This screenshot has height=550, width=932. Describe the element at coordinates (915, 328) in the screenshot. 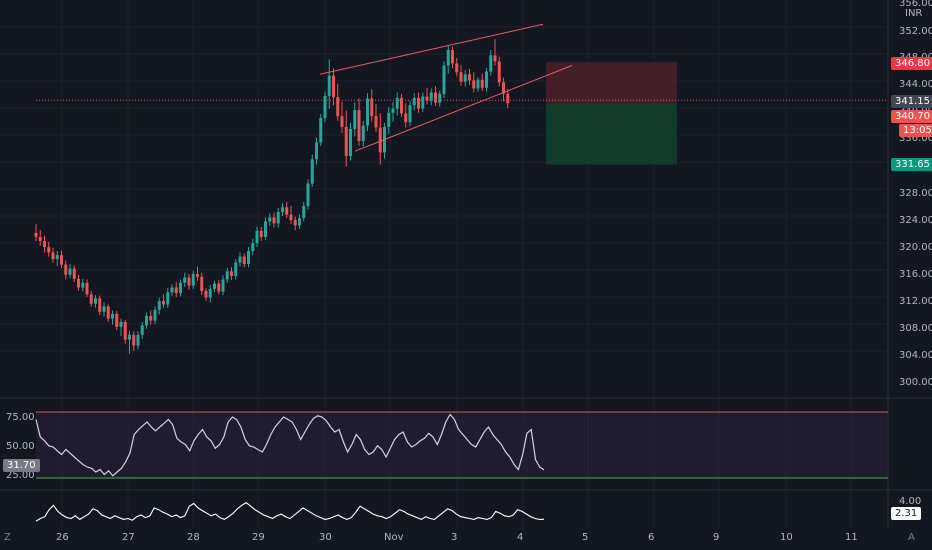

I see `price-axis-tick: 308.00` at that location.